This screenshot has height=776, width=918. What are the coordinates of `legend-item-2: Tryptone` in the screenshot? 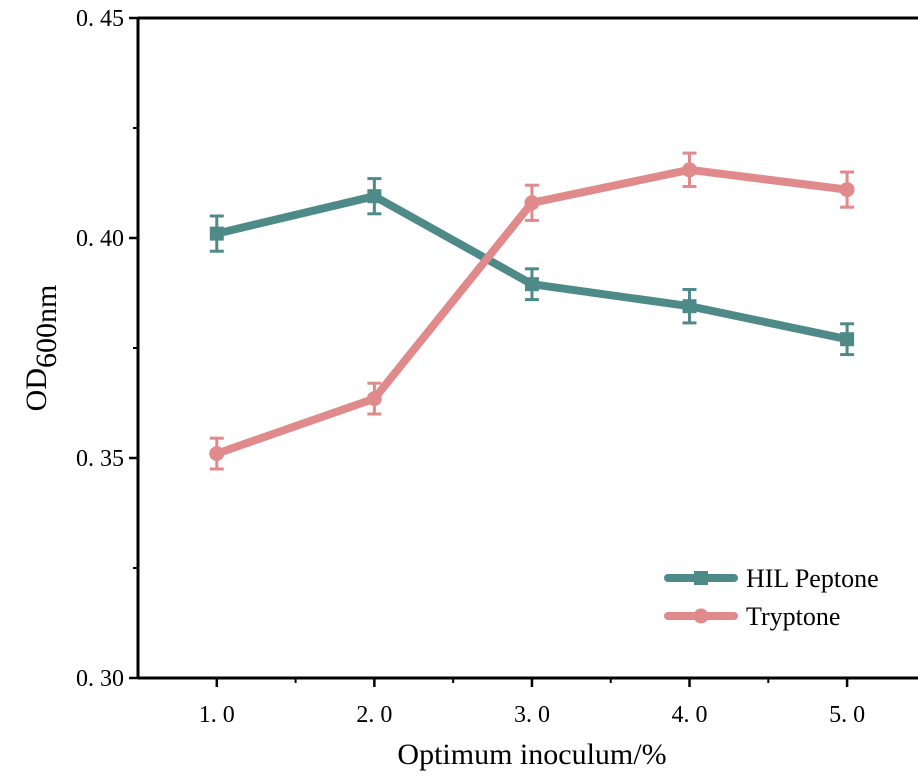 It's located at (752, 616).